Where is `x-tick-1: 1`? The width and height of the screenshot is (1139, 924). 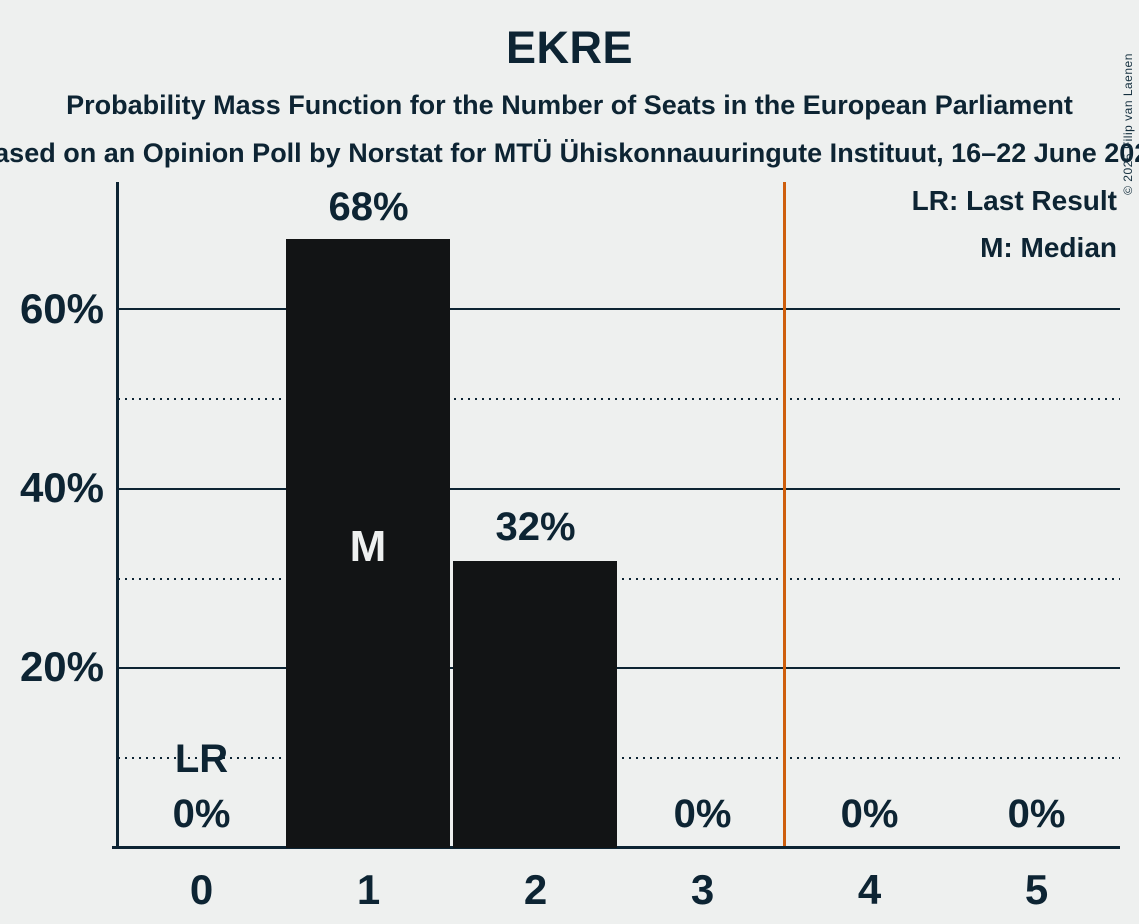 x-tick-1: 1 is located at coordinates (368, 889).